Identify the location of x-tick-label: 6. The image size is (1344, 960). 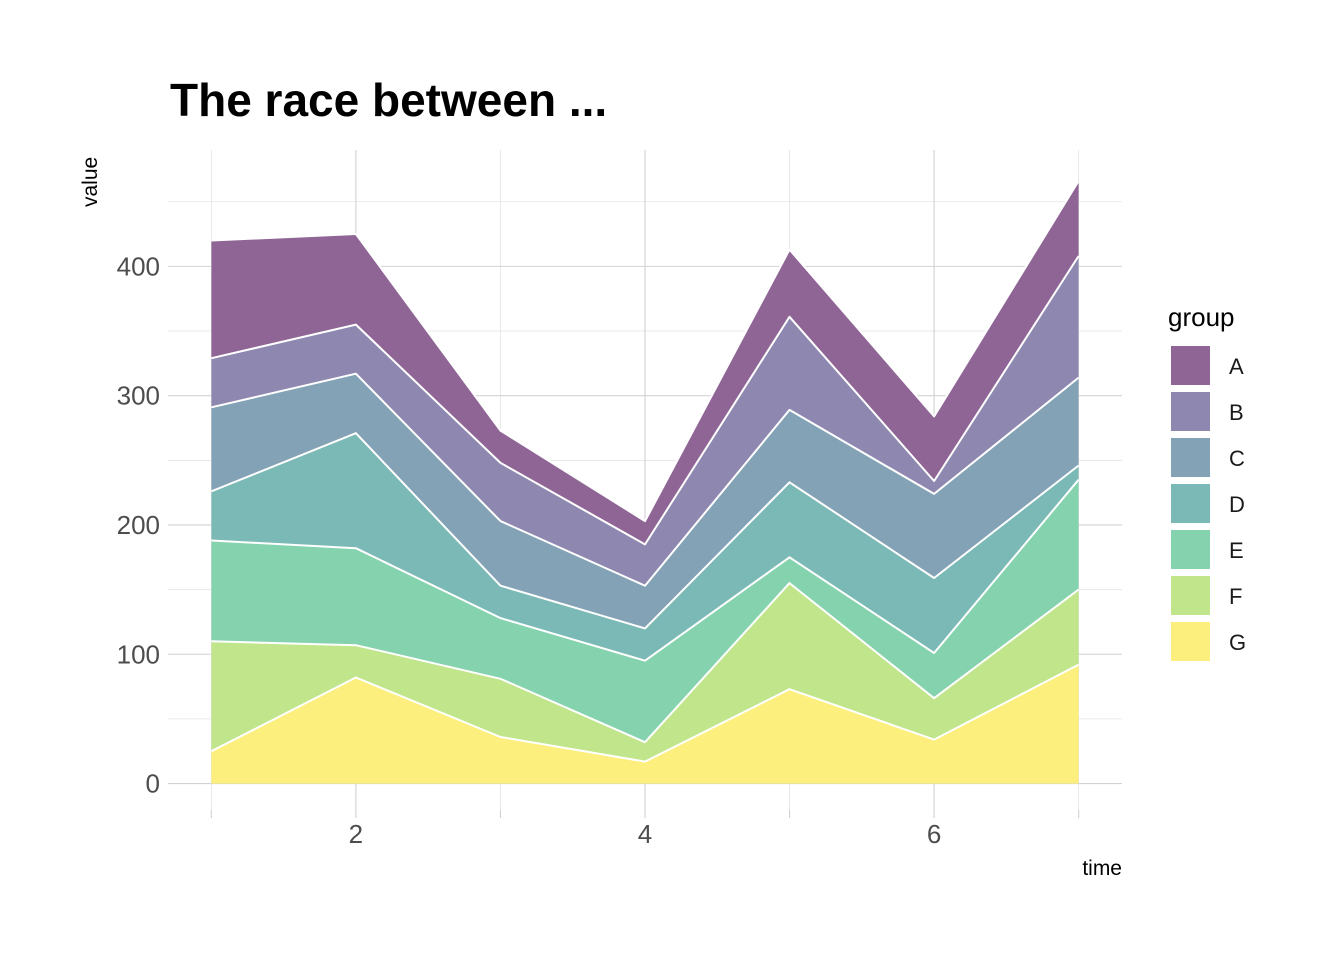
(934, 834).